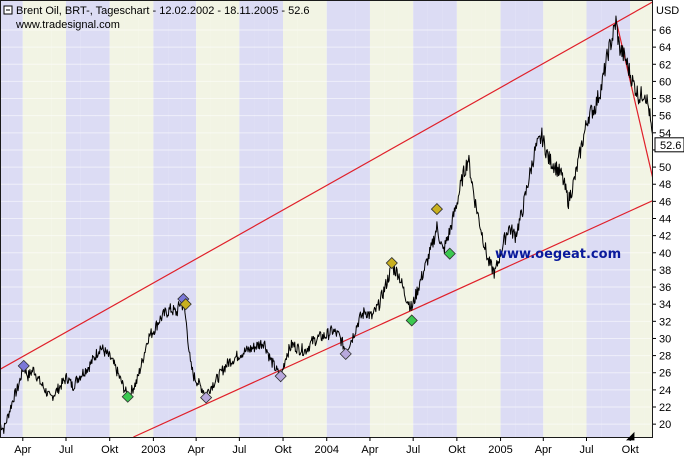 This screenshot has width=684, height=464. What do you see at coordinates (665, 100) in the screenshot?
I see `y-tick-label: 58` at bounding box center [665, 100].